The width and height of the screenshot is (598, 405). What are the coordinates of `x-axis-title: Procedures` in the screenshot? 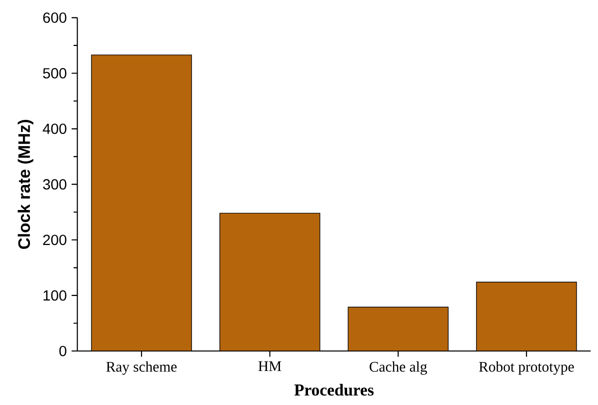 It's located at (334, 390).